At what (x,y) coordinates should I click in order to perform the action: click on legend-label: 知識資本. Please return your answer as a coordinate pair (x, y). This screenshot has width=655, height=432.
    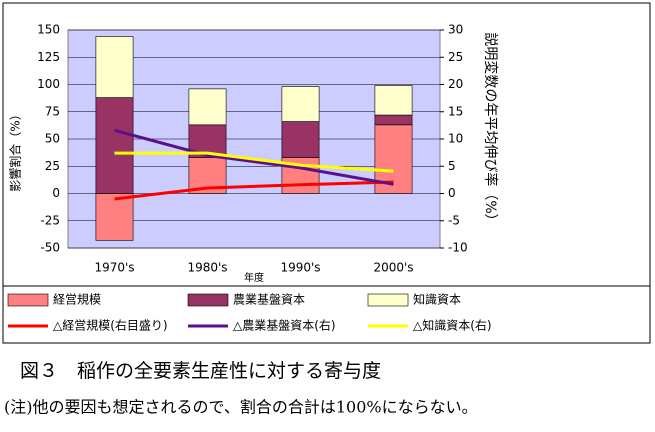
    Looking at the image, I should click on (437, 300).